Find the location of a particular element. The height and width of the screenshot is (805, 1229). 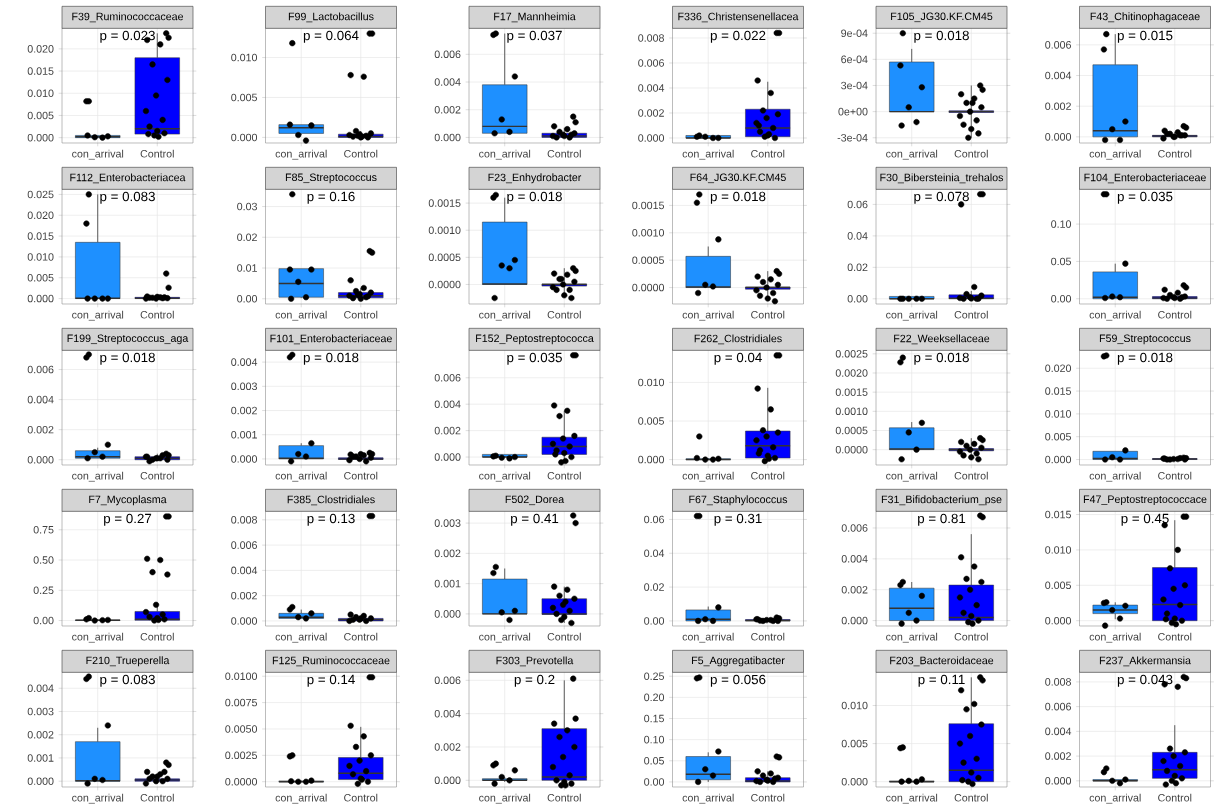

chart-title: F125_Ruminococcaceae is located at coordinates (331, 661).